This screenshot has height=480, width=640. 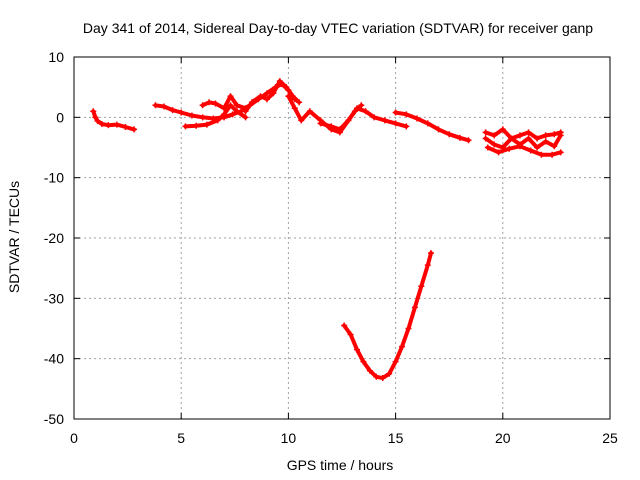 What do you see at coordinates (610, 438) in the screenshot?
I see `x-tick-label: 25` at bounding box center [610, 438].